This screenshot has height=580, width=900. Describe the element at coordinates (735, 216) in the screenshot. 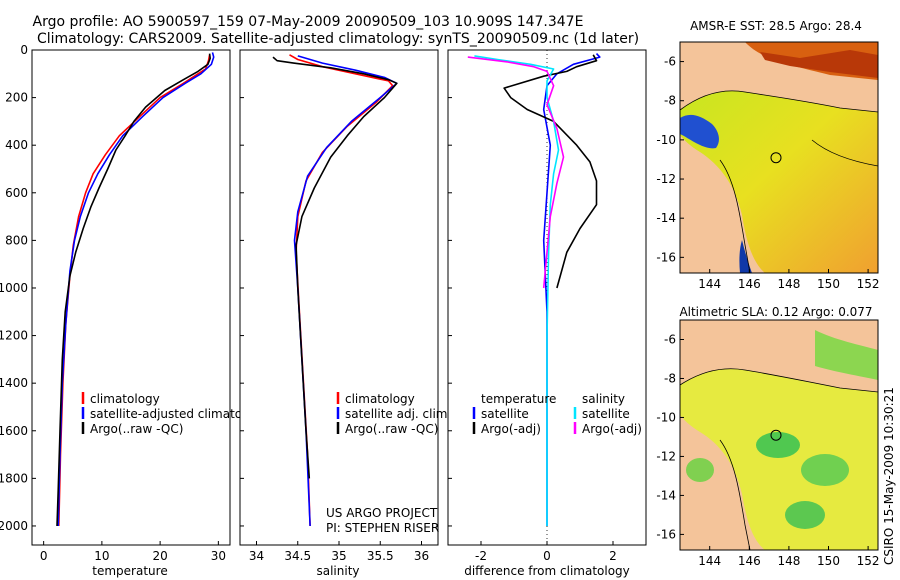

I see `sst-depth-contour` at that location.